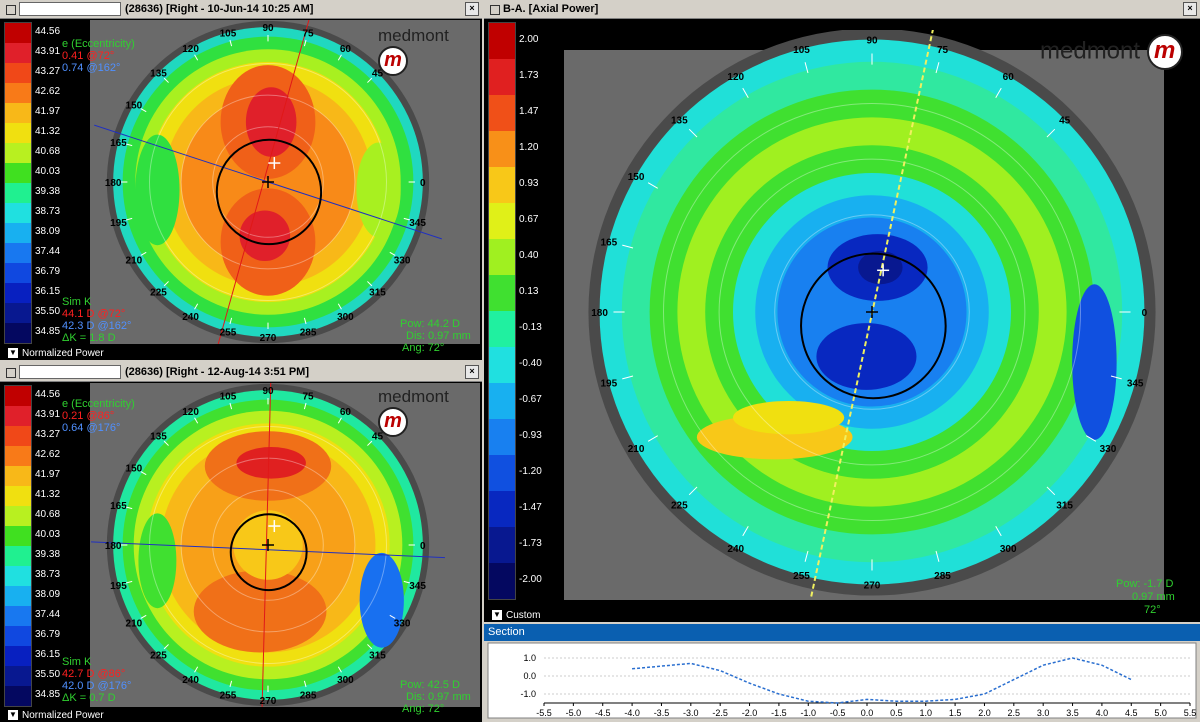 This screenshot has width=1200, height=722. Describe the element at coordinates (574, 713) in the screenshot. I see `section-x-tick: -5.0` at that location.